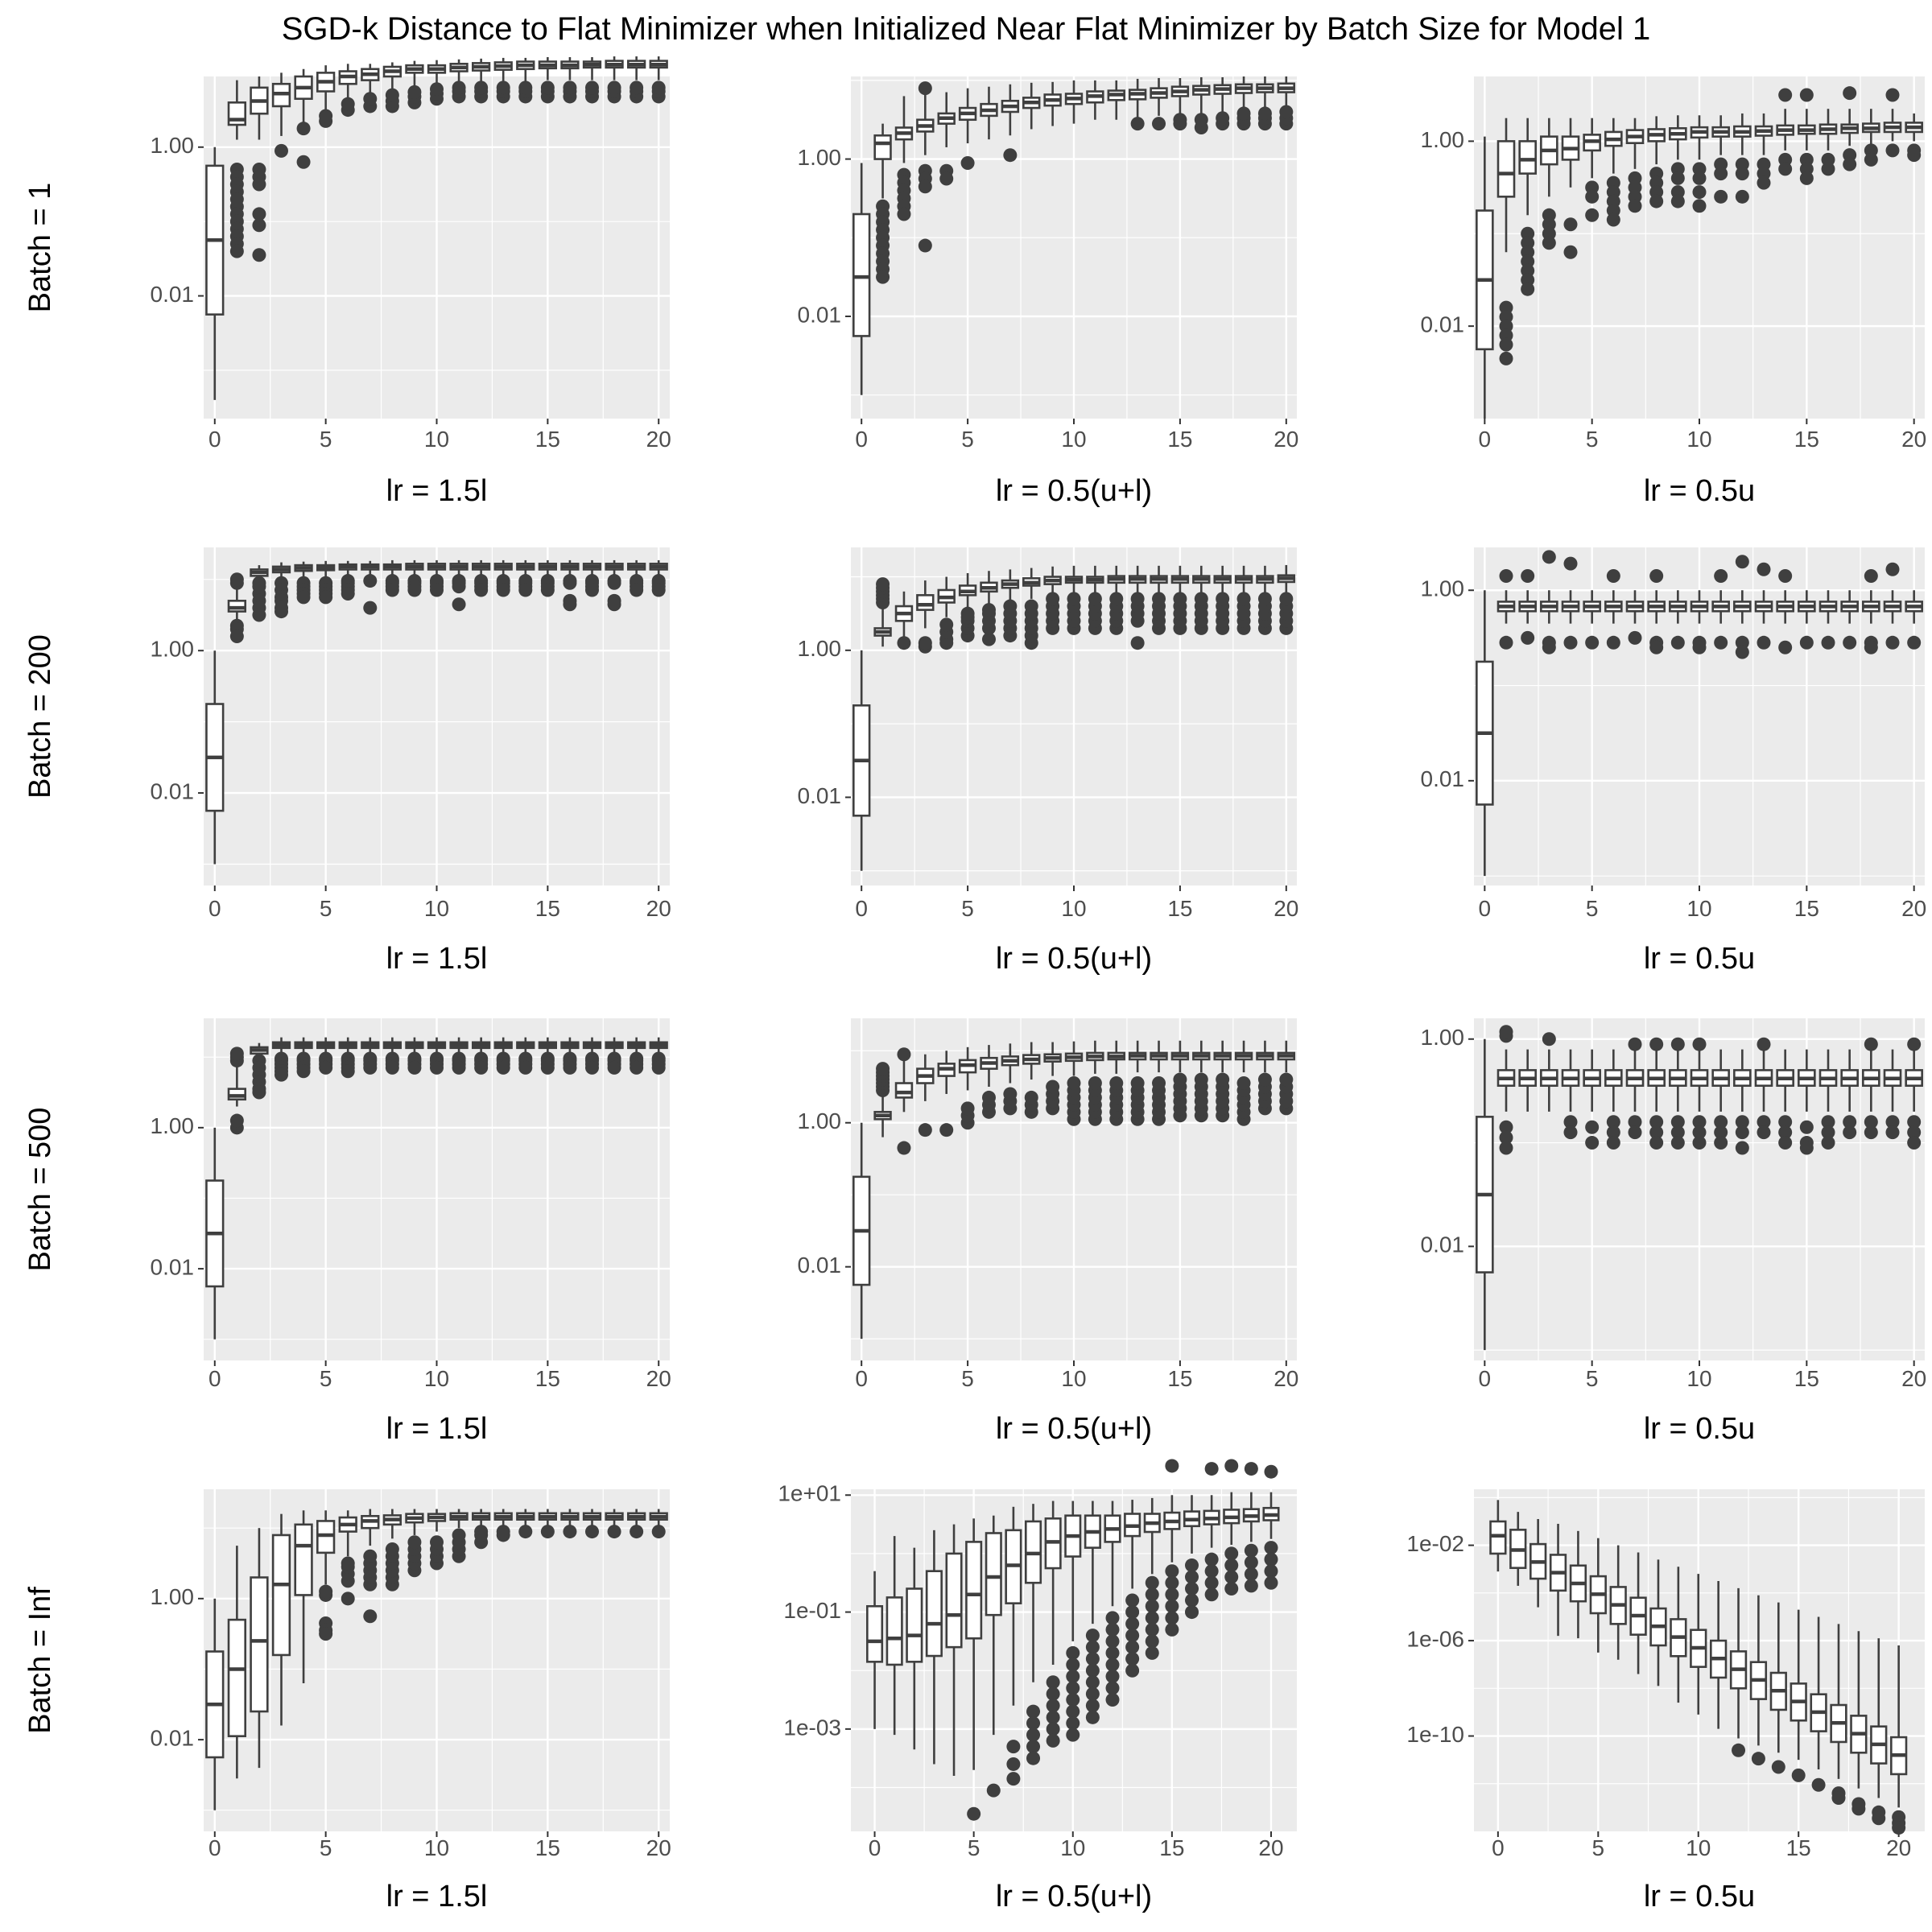 The height and width of the screenshot is (1932, 1932). Describe the element at coordinates (411, 282) in the screenshot. I see `panel: 1.00 0.01 0 5 10 15 20 lr = 1.5l` at that location.